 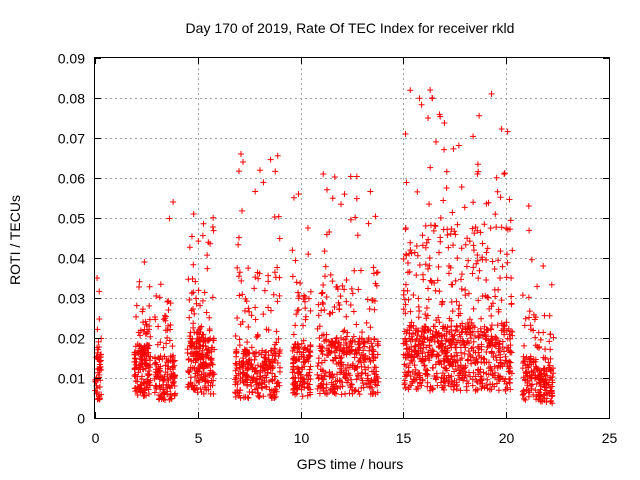 I want to click on y-tick-label: 0.06, so click(x=71, y=179).